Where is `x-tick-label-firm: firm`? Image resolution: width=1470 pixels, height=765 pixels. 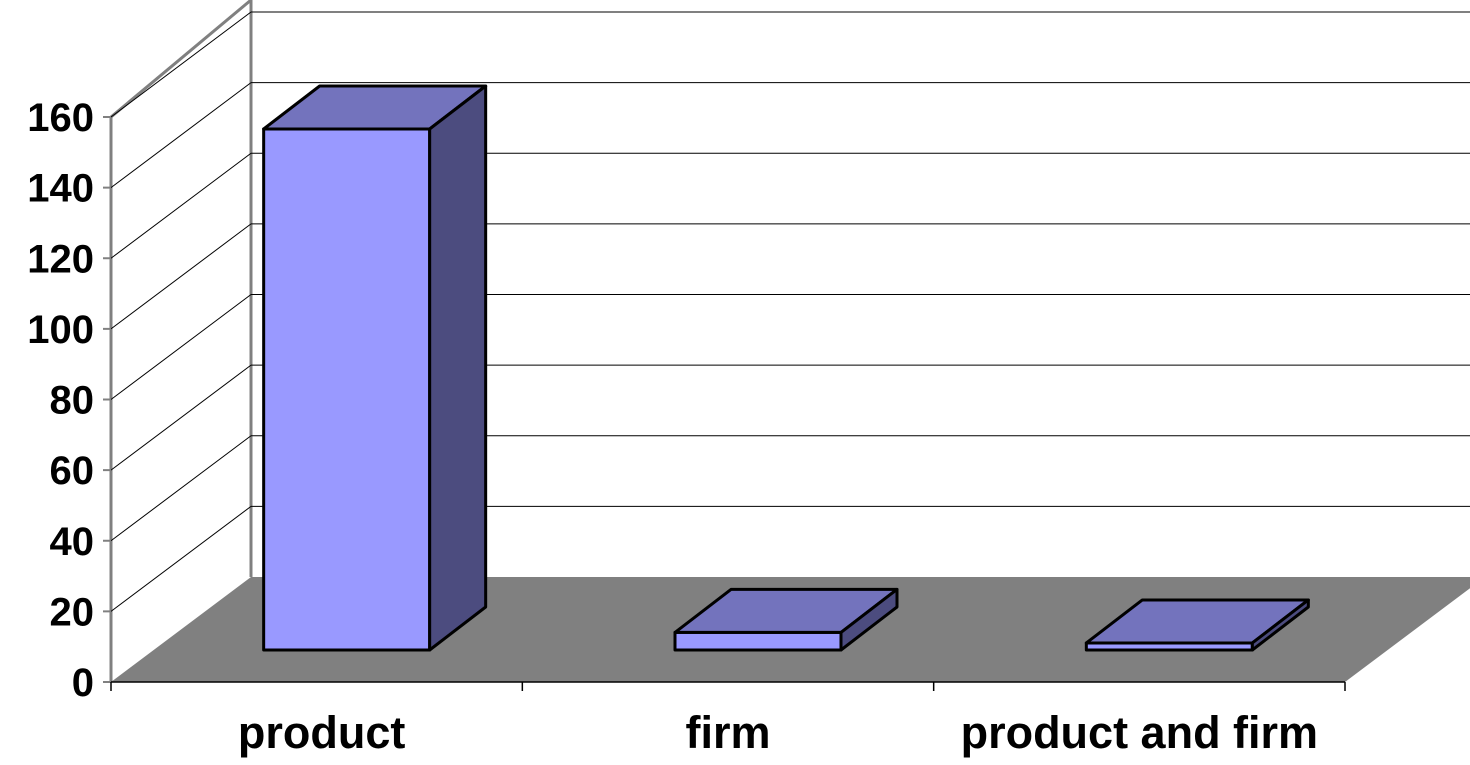
x-tick-label-firm: firm is located at coordinates (727, 732).